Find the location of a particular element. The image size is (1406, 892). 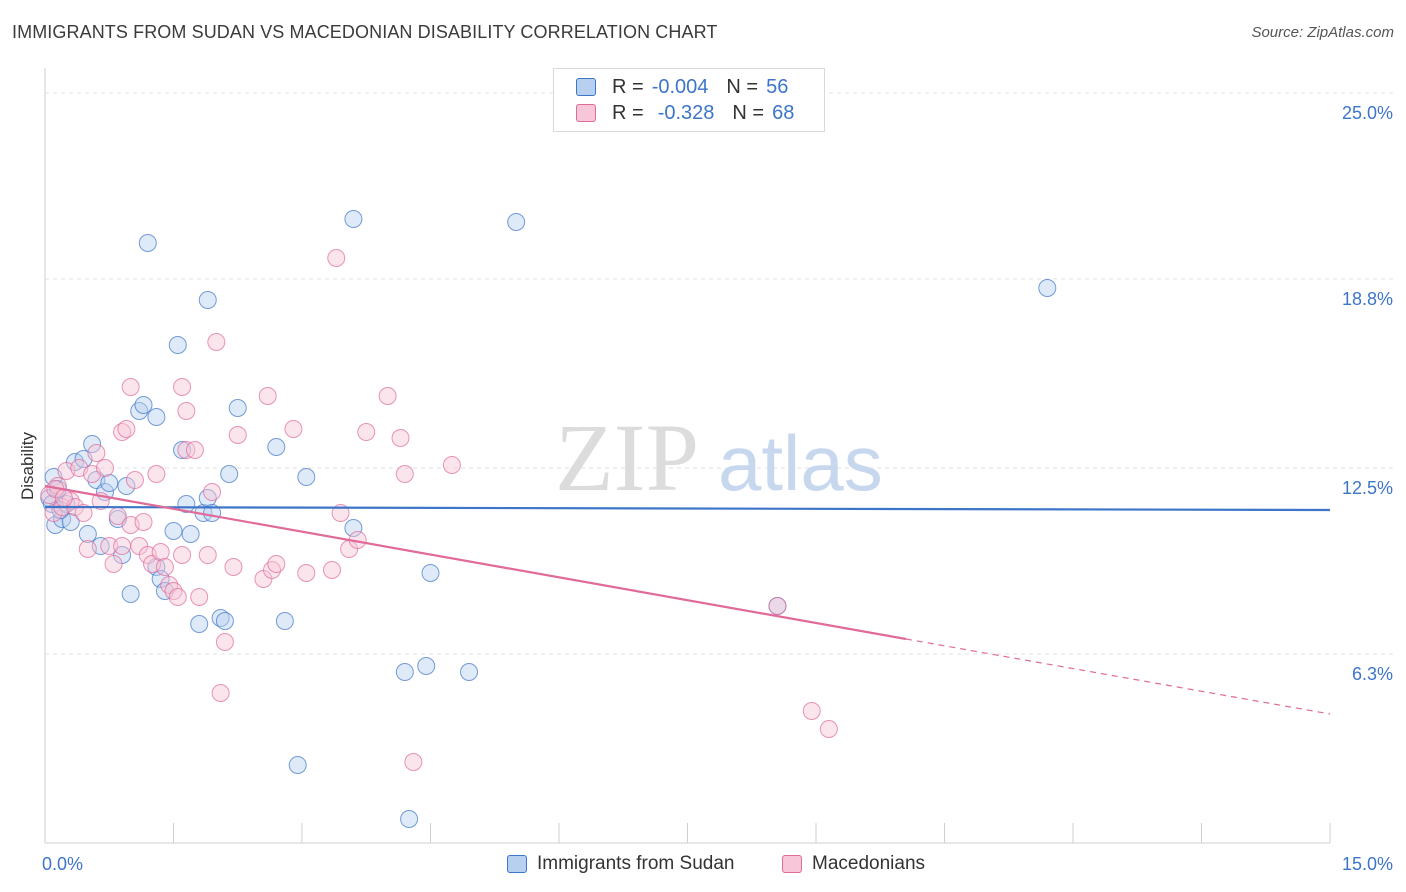

macedonian-trend-extension is located at coordinates (1118, 676).